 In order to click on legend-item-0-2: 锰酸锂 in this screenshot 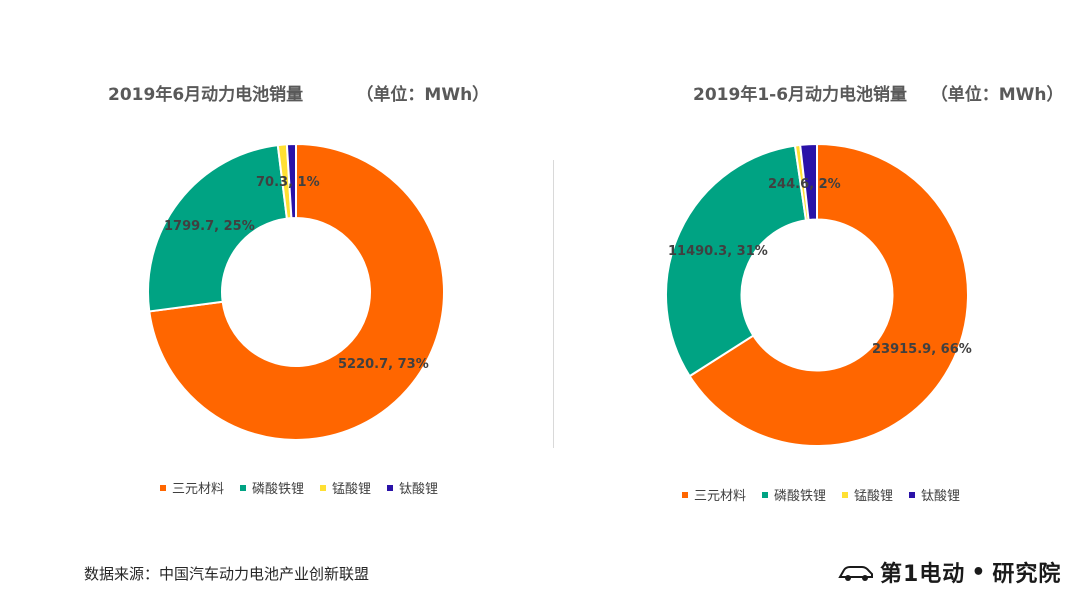, I will do `click(345, 487)`.